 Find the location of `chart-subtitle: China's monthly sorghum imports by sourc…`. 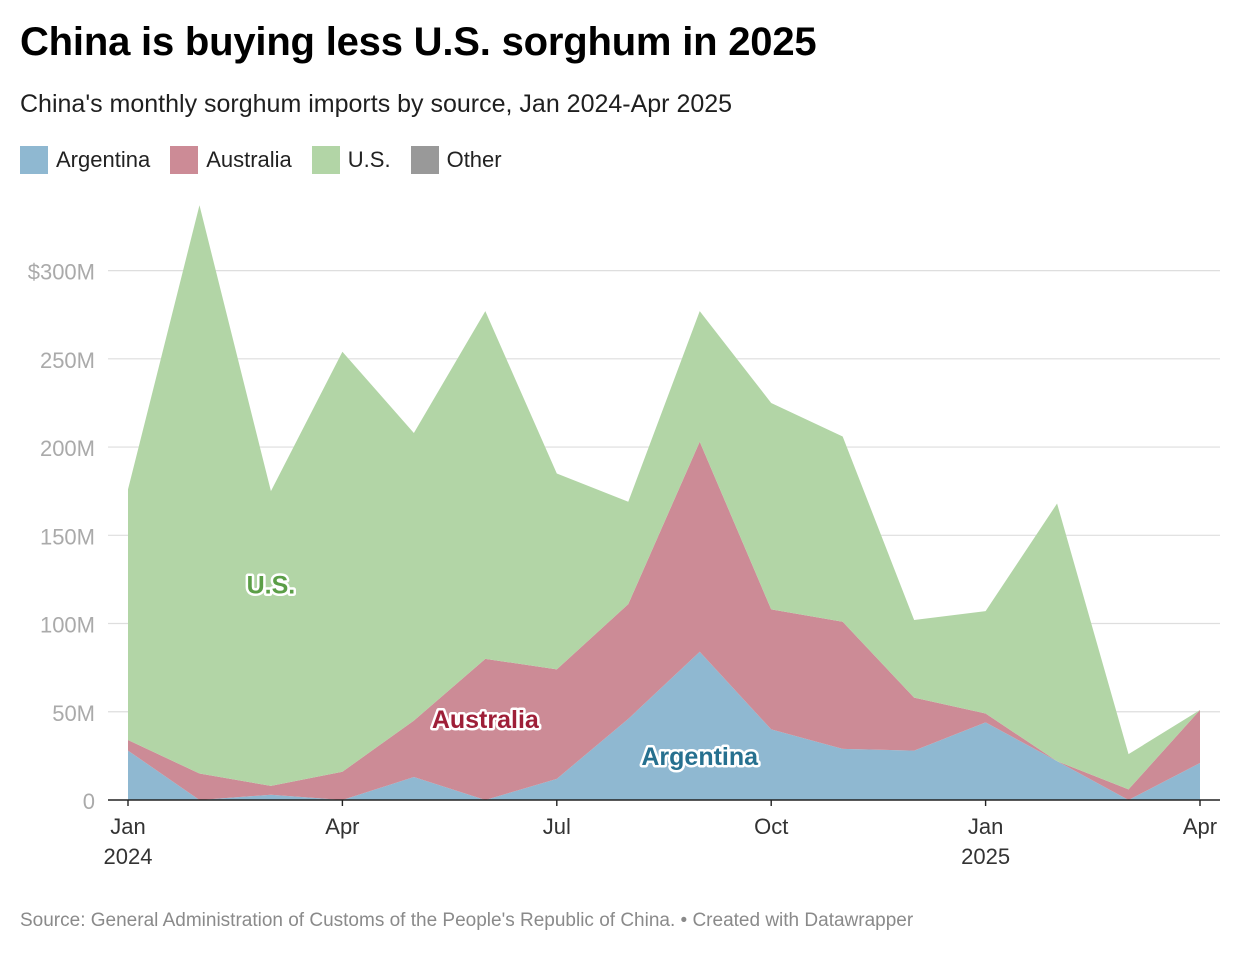

chart-subtitle: China's monthly sorghum imports by sourc… is located at coordinates (376, 104).